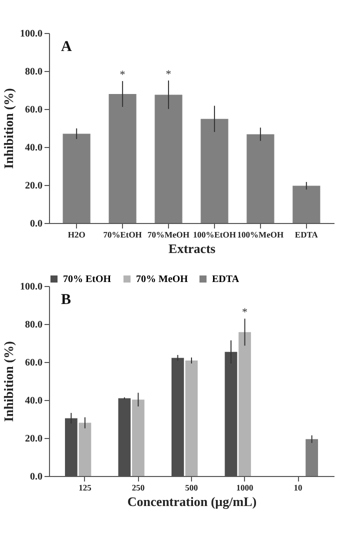  What do you see at coordinates (138, 487) in the screenshot?
I see `x-tick-label: 250` at bounding box center [138, 487].